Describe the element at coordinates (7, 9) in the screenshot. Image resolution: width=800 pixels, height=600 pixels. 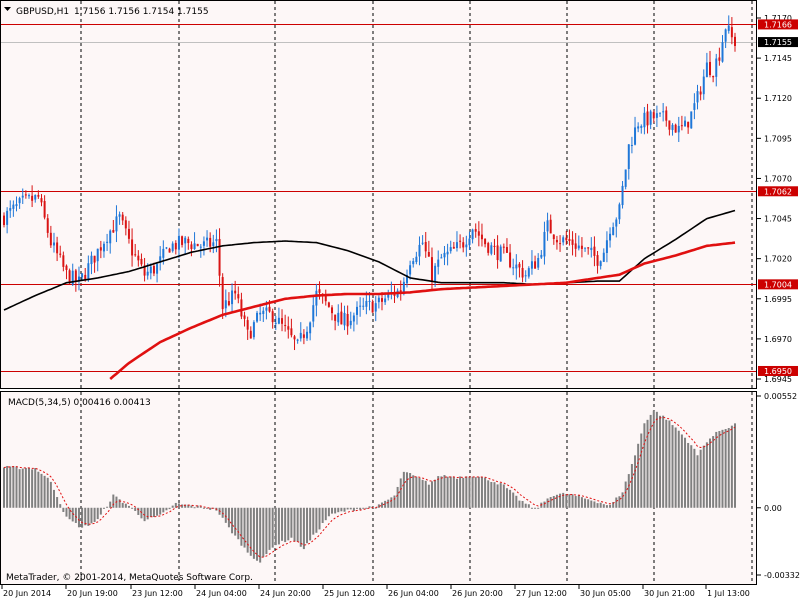
I see `menu-triangle-icon` at that location.